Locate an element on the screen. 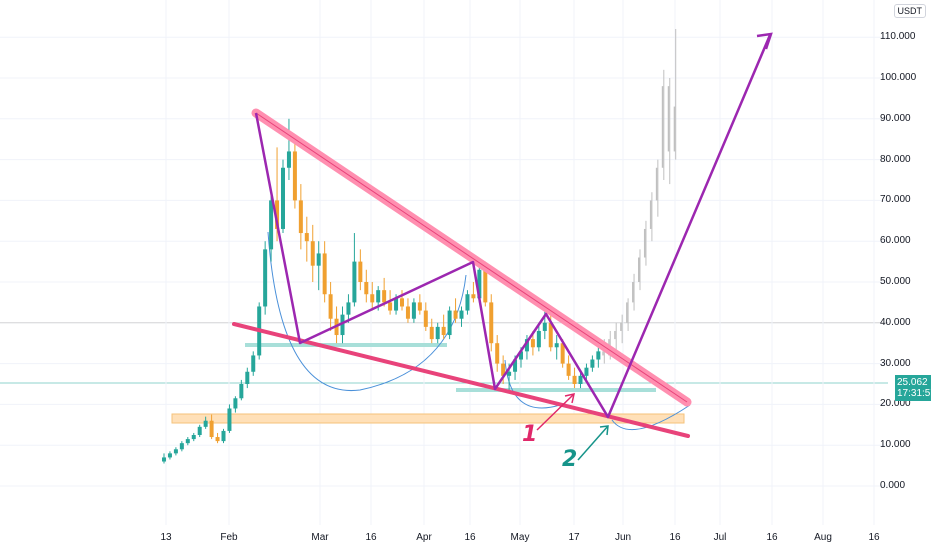 The height and width of the screenshot is (555, 932). price-tick-label: 50.000 is located at coordinates (895, 281).